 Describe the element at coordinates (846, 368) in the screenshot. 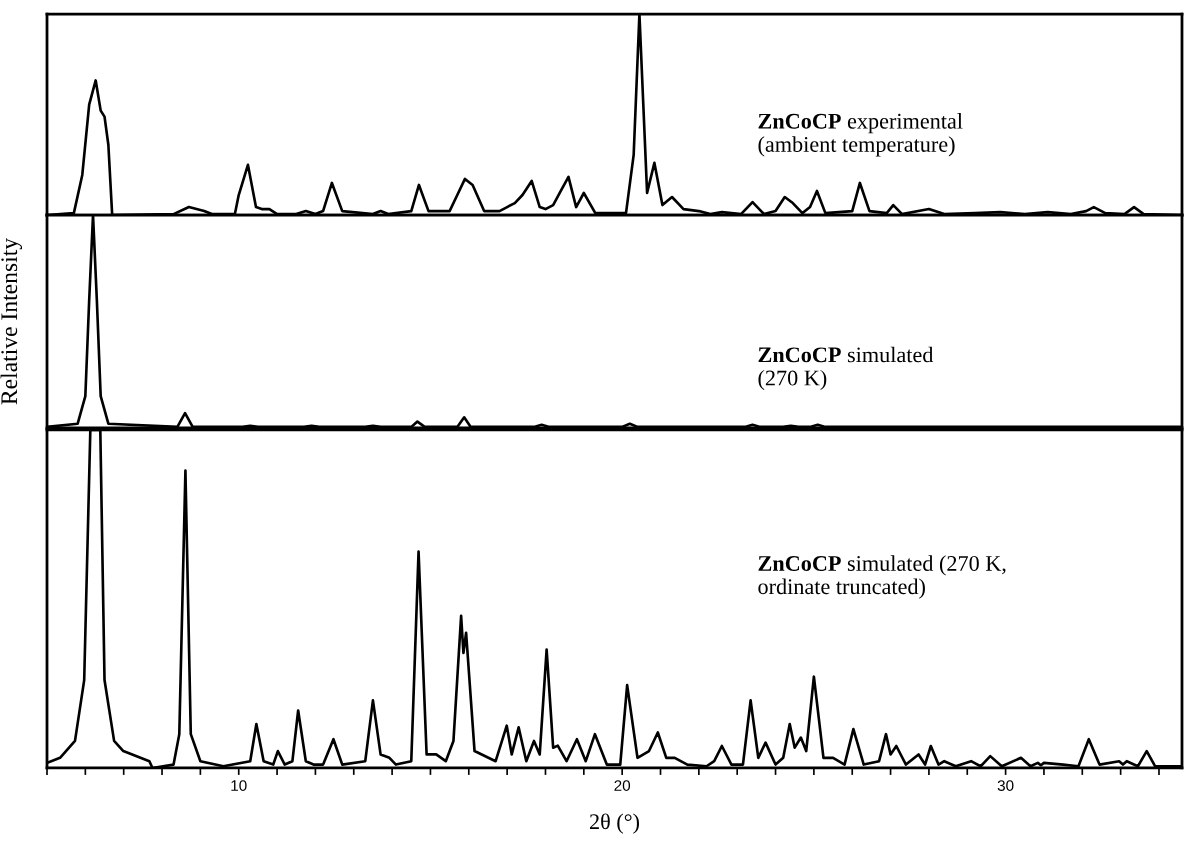

I see `annotation: ZnCoCP simulated (270 K)` at that location.